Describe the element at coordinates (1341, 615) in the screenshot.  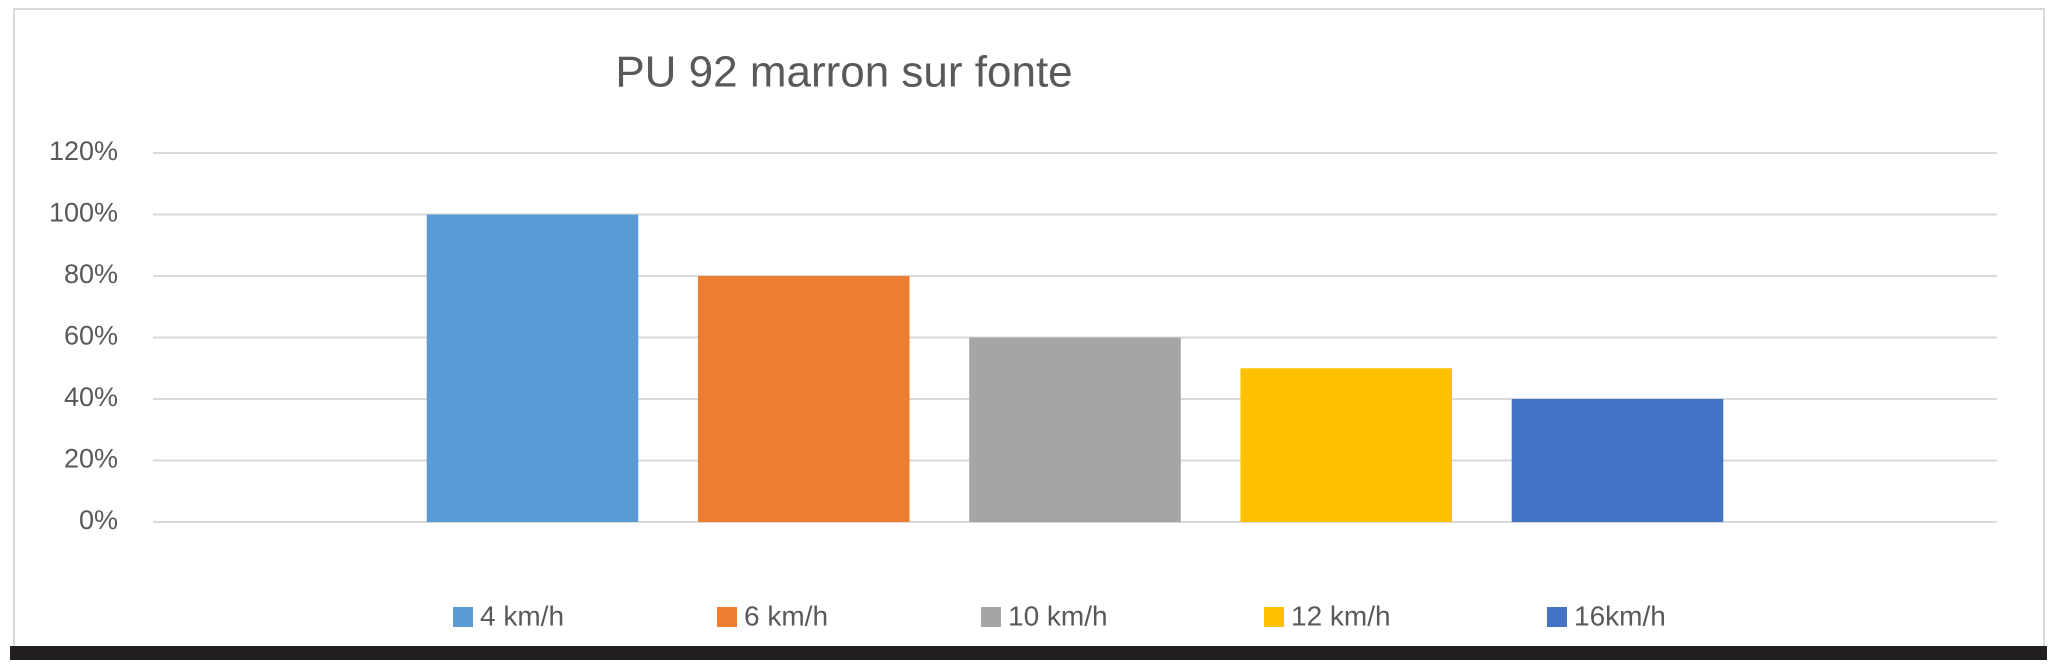
I see `legend-label: 12 km/h` at that location.